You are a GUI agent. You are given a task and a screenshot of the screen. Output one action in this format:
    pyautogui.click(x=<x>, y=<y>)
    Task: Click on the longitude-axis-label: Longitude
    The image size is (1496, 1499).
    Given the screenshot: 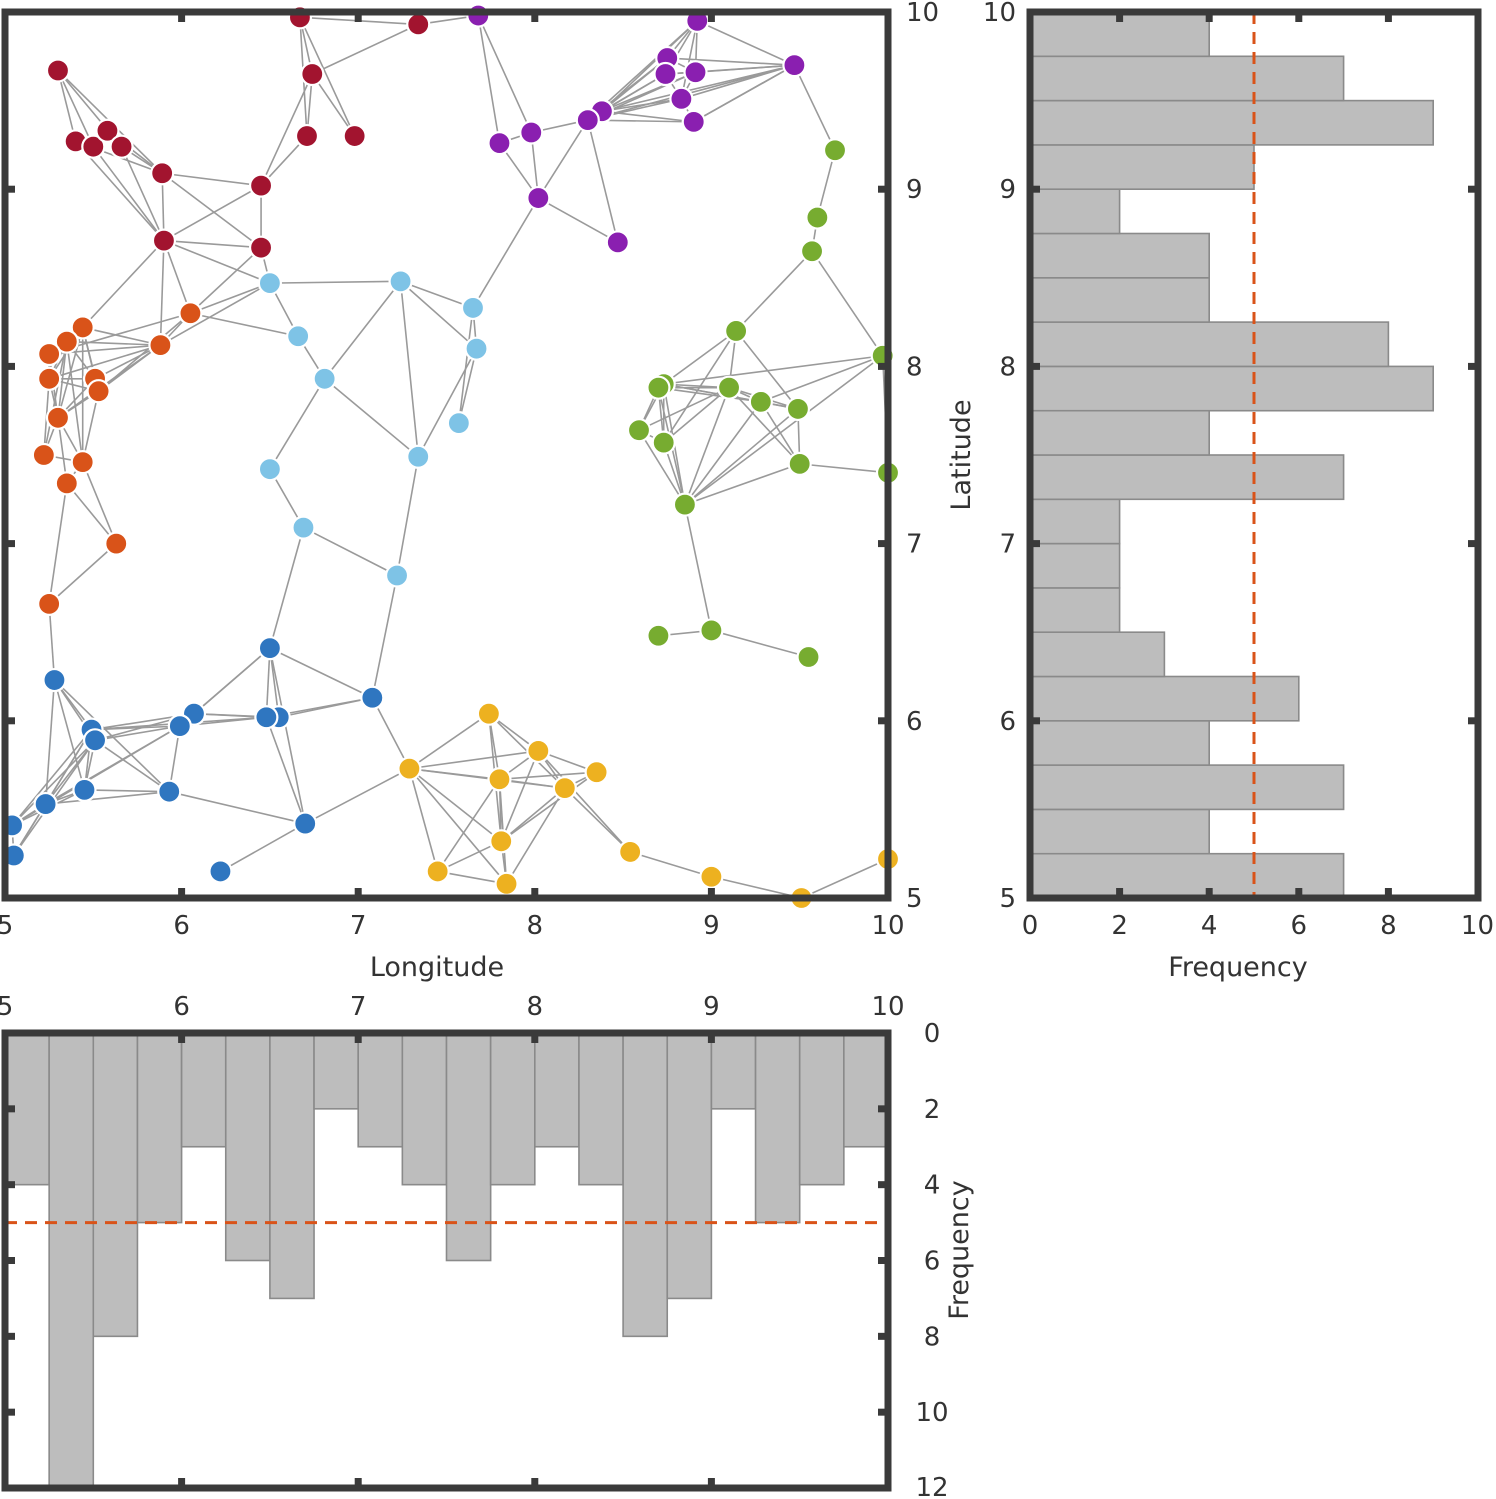 What is the action you would take?
    pyautogui.click(x=437, y=967)
    